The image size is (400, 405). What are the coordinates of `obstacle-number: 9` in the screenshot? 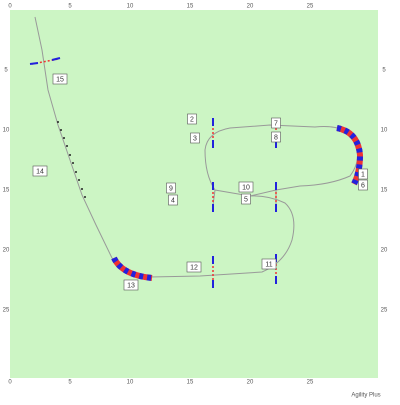 It's located at (171, 188).